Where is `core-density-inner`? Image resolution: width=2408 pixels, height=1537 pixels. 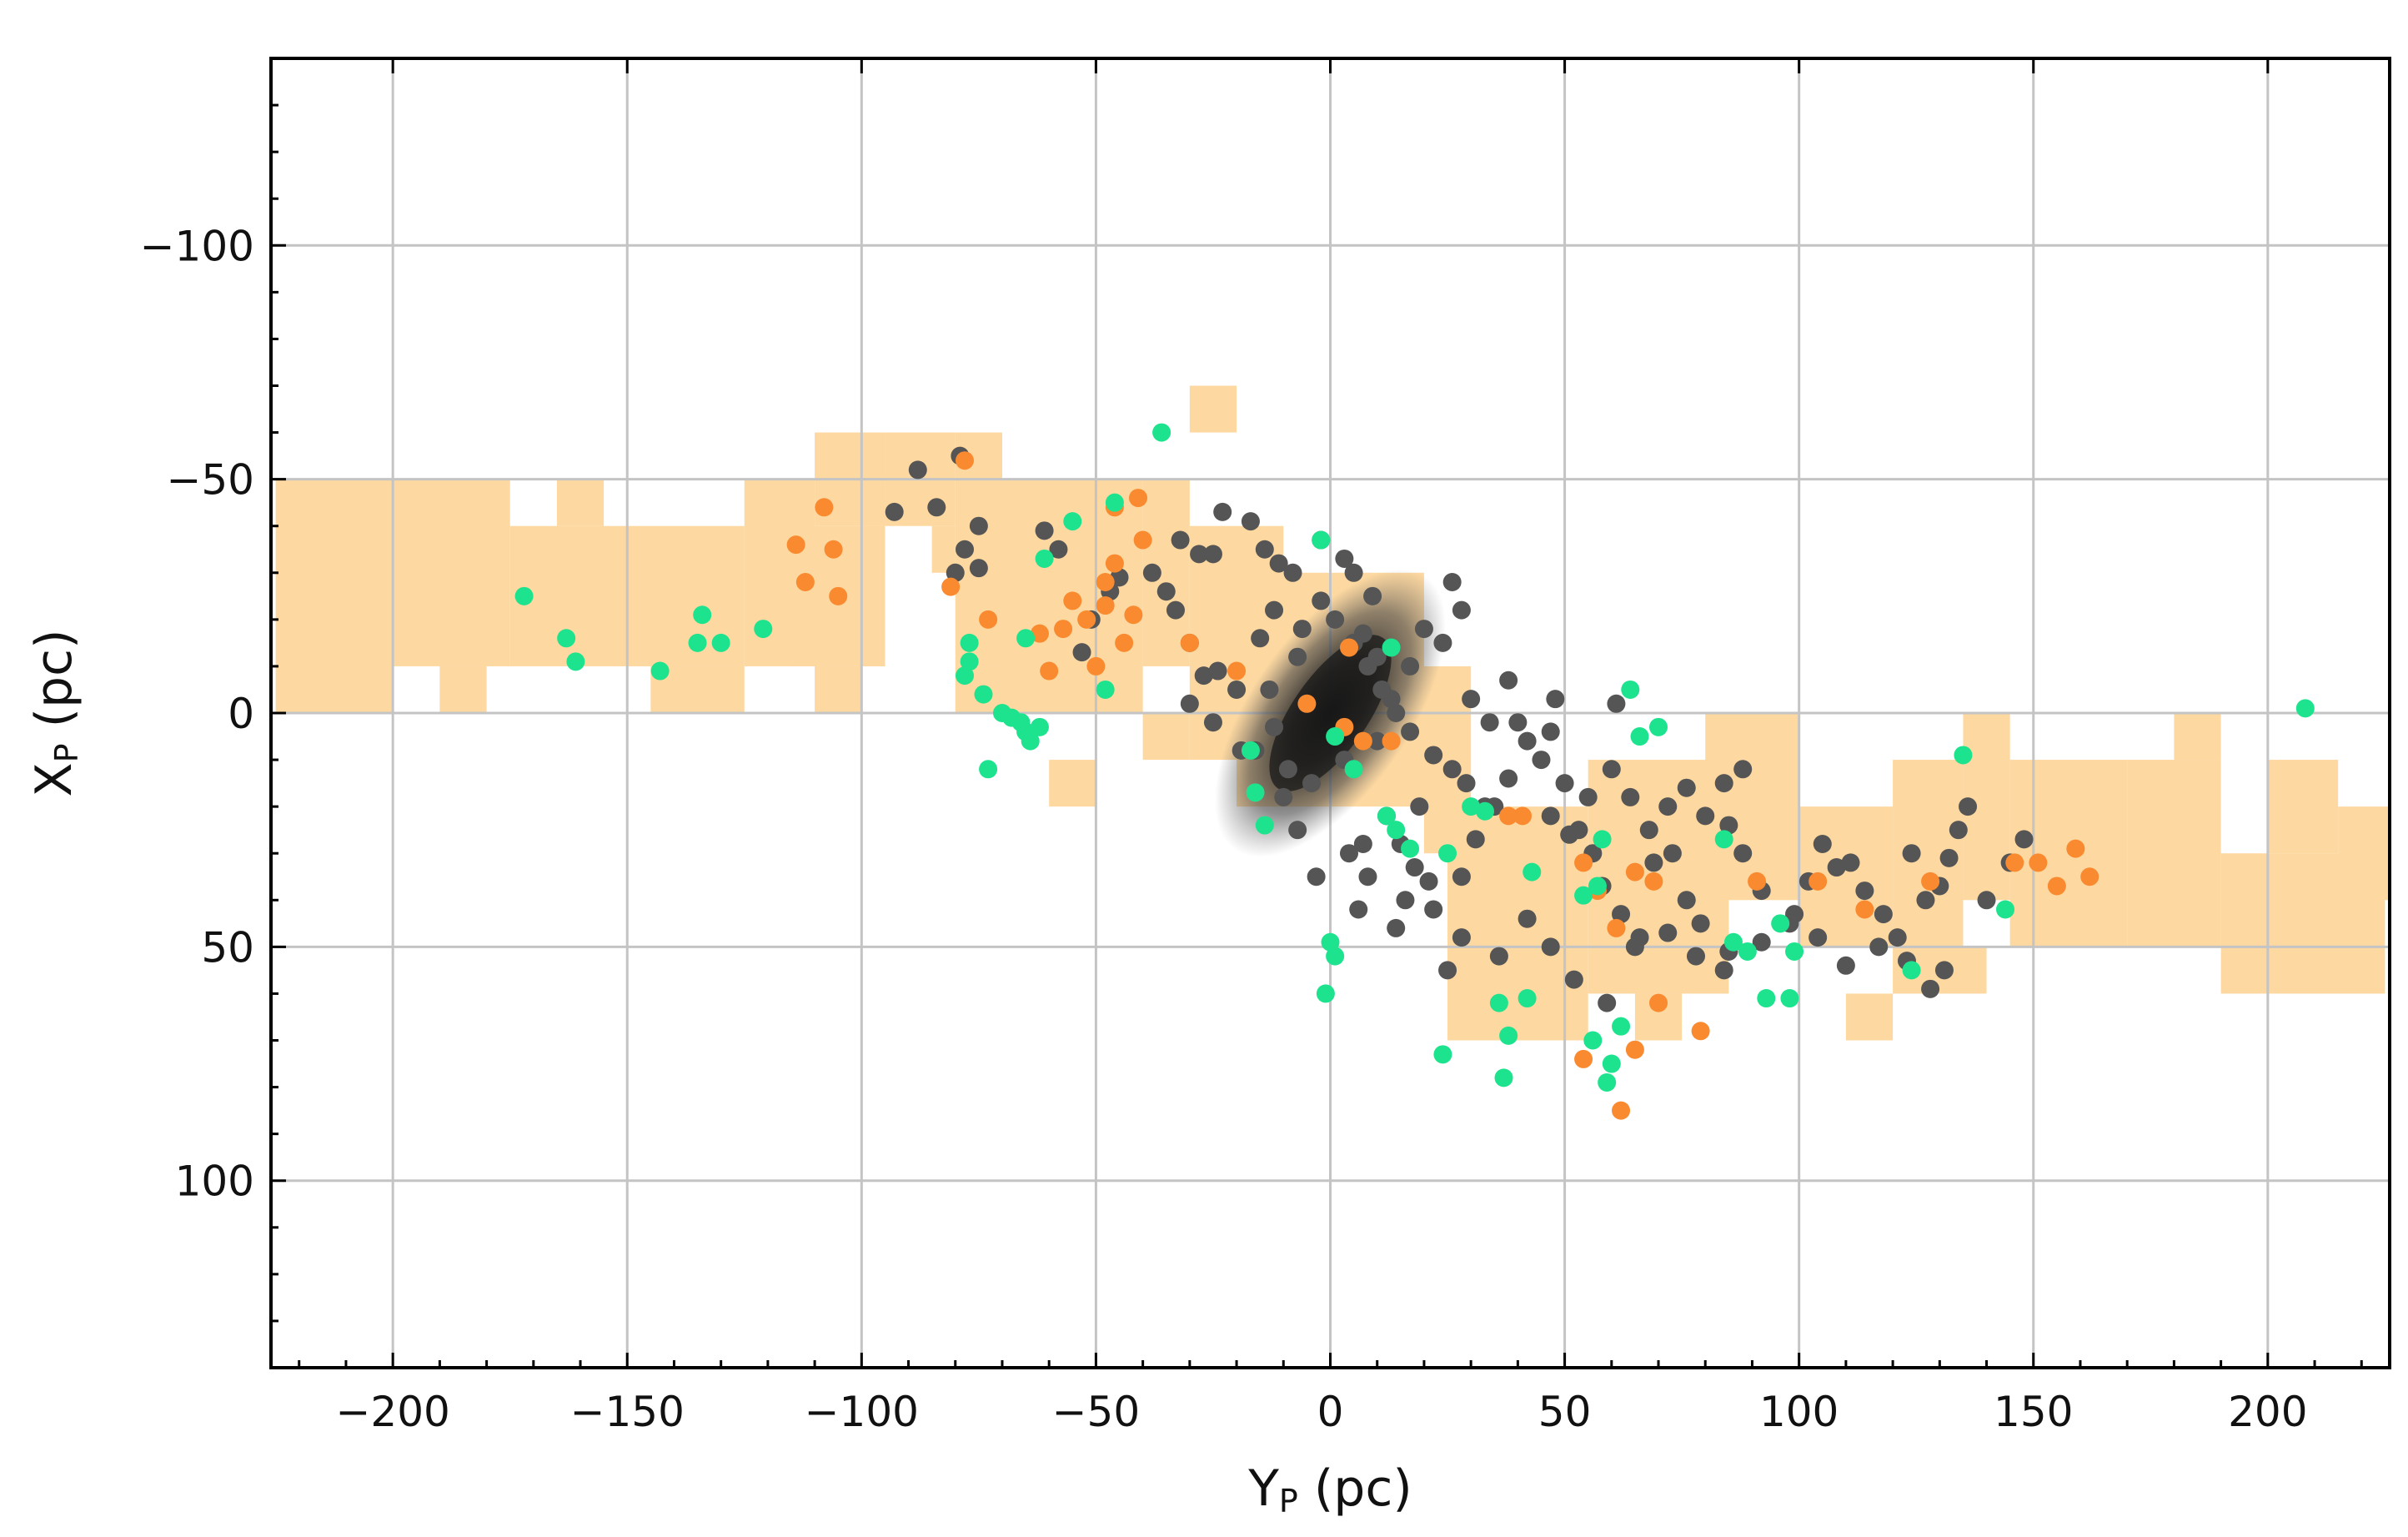
core-density-inner is located at coordinates (1330, 713).